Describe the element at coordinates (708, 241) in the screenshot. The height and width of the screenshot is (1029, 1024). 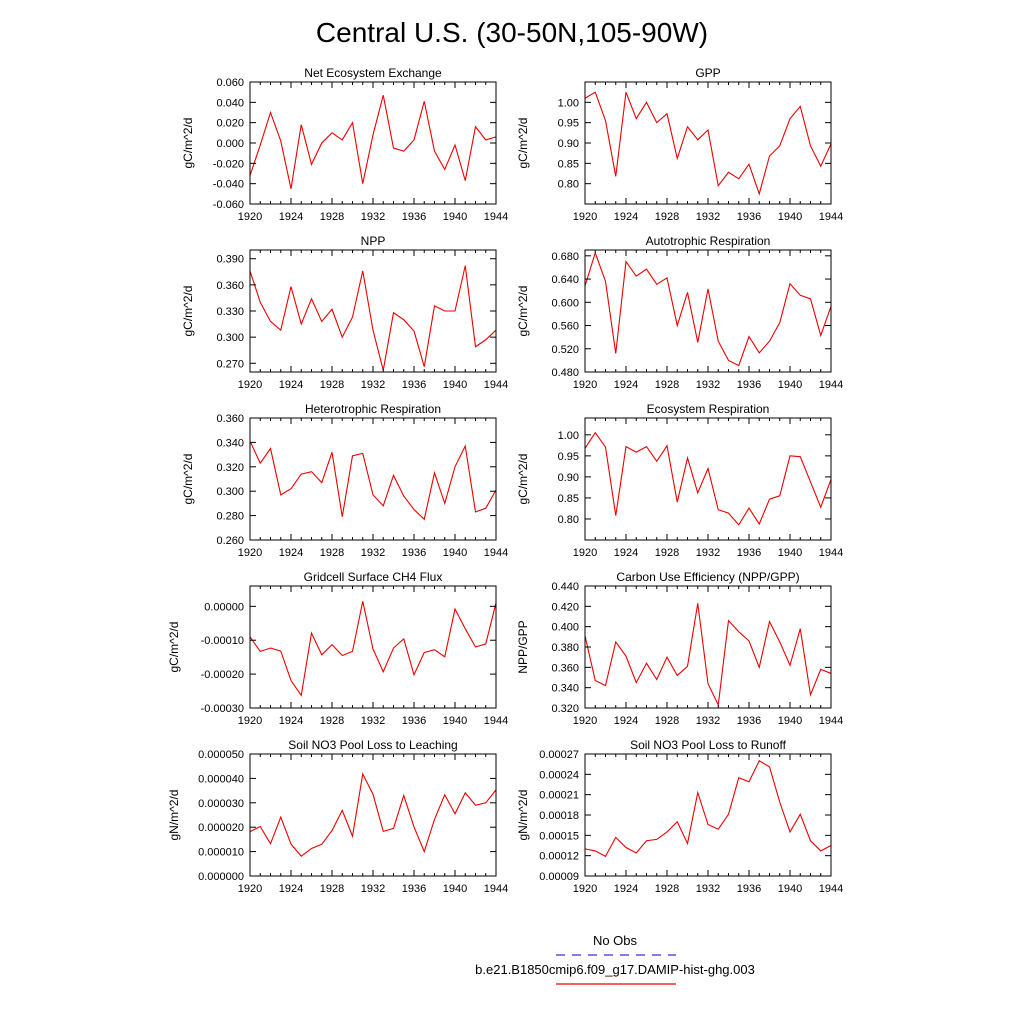
I see `chart-title: Autotrophic Respiration` at that location.